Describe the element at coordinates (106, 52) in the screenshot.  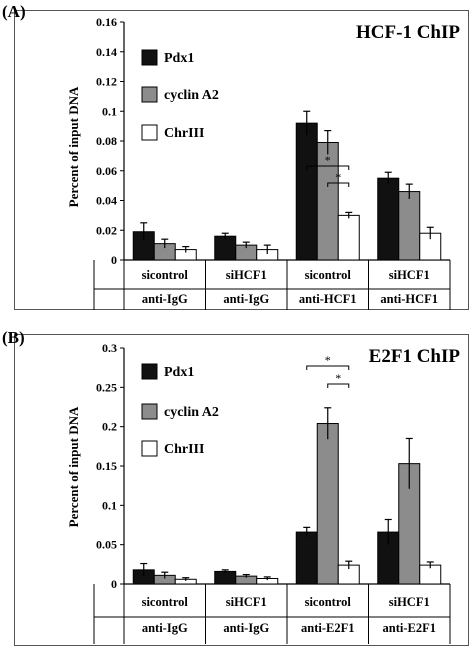
I see `y-tick-label: 0.14` at that location.